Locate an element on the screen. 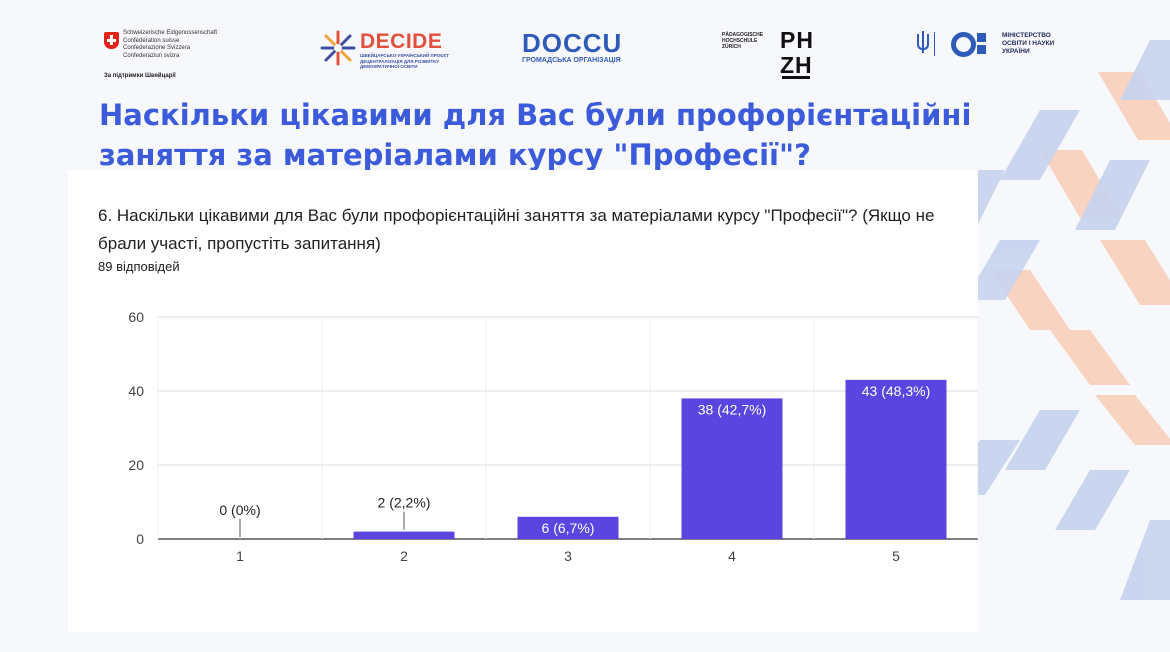 This screenshot has width=1170, height=652. trident-icon is located at coordinates (923, 42).